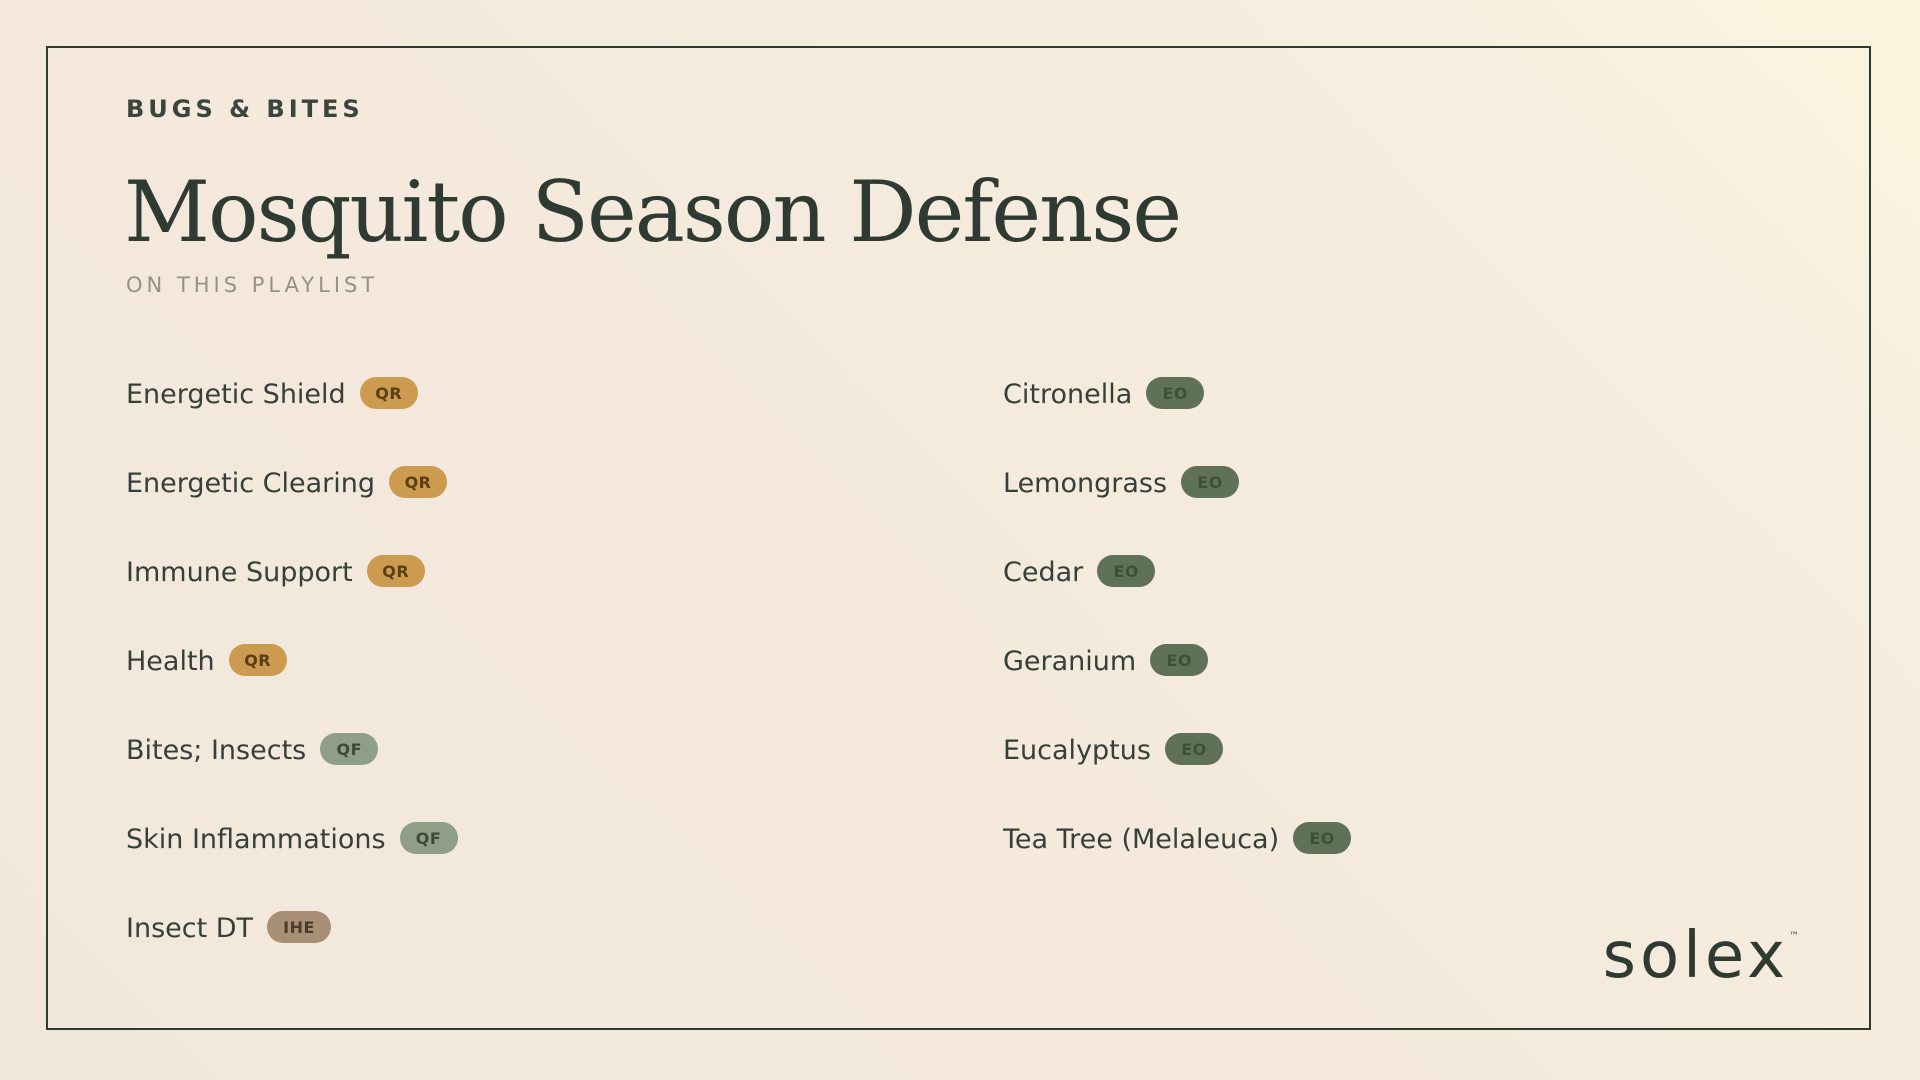  What do you see at coordinates (252, 285) in the screenshot?
I see `playlist-subtitle: ON THIS PLAYLIST` at bounding box center [252, 285].